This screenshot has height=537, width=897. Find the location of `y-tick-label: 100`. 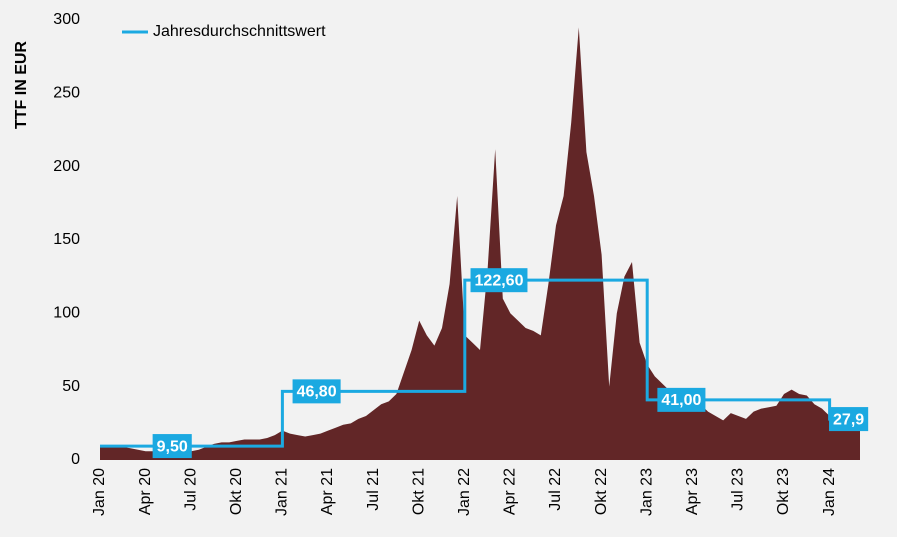

y-tick-label: 100 is located at coordinates (66, 313).